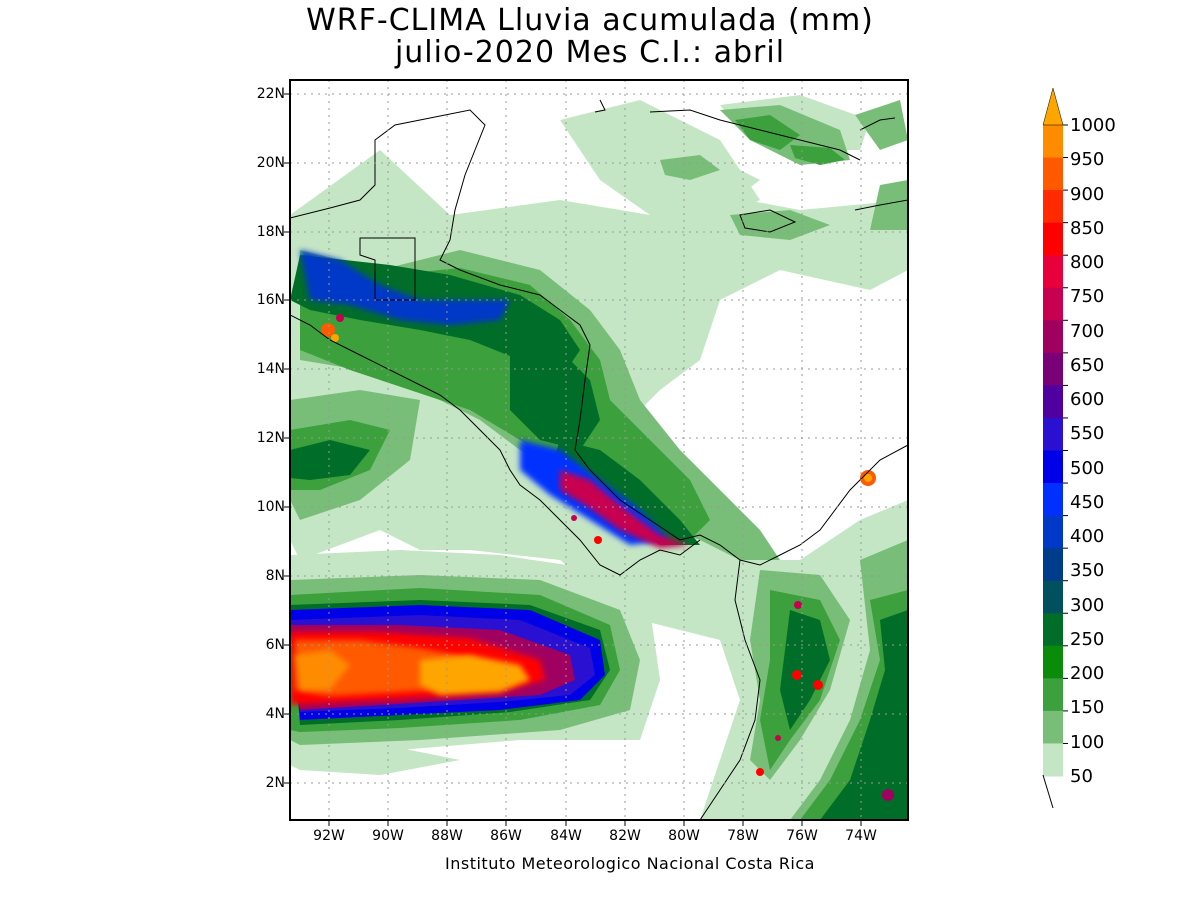 Image resolution: width=1200 pixels, height=900 pixels. Describe the element at coordinates (275, 645) in the screenshot. I see `lat-label: 6N` at that location.